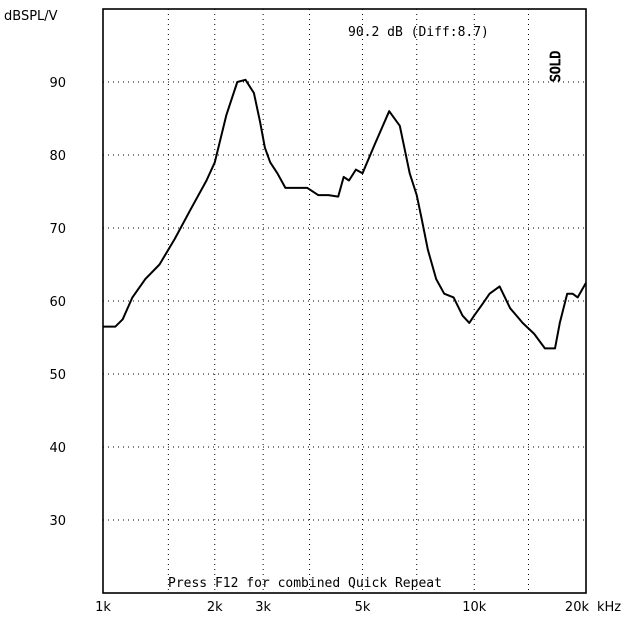 Image resolution: width=627 pixels, height=621 pixels. I want to click on y-tick-label: 40, so click(57, 448).